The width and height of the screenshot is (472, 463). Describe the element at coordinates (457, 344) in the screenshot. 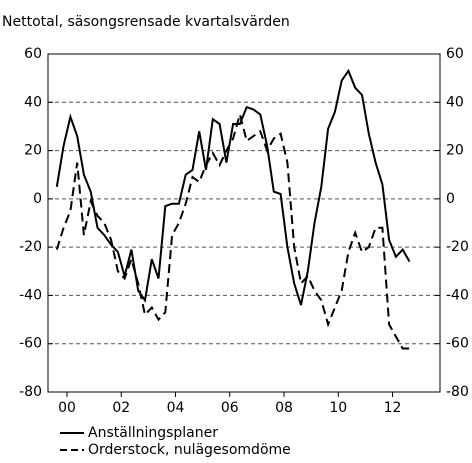

I see `y2-tick-label: -60` at that location.